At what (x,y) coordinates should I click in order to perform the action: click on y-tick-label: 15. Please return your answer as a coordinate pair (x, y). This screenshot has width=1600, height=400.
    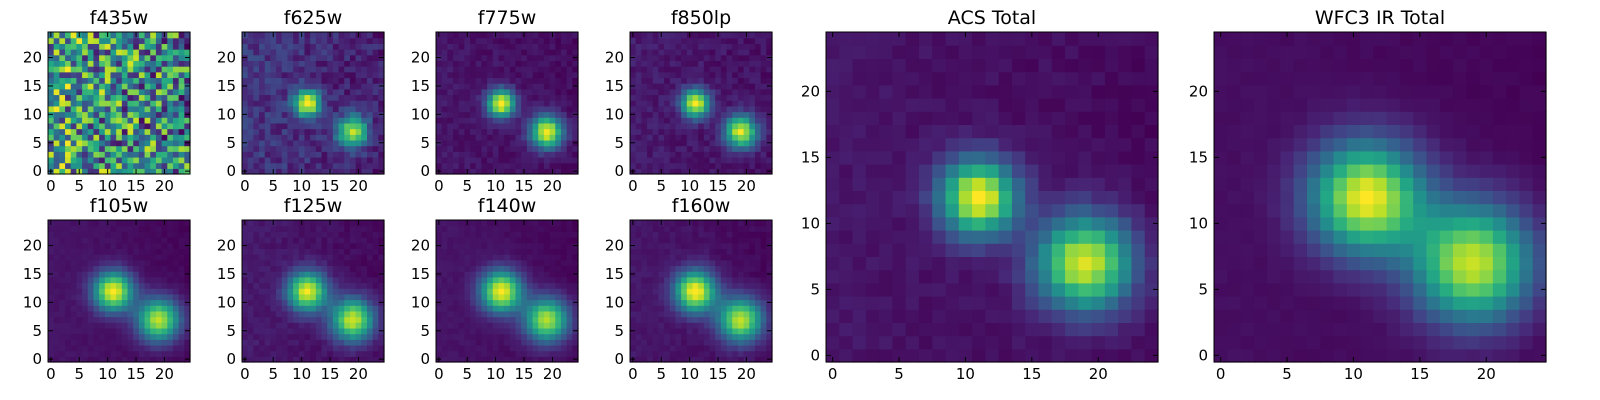
    Looking at the image, I should click on (420, 274).